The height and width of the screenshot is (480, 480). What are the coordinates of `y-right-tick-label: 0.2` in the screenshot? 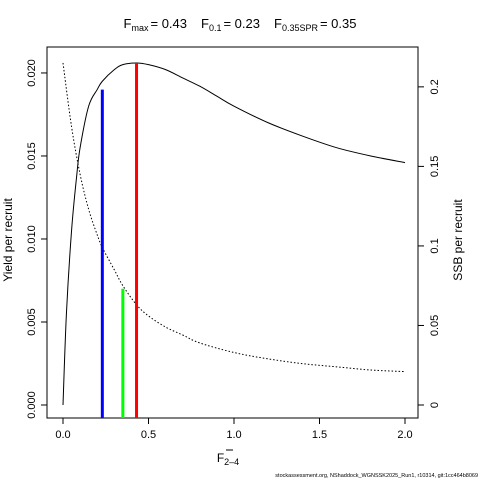 It's located at (435, 86).